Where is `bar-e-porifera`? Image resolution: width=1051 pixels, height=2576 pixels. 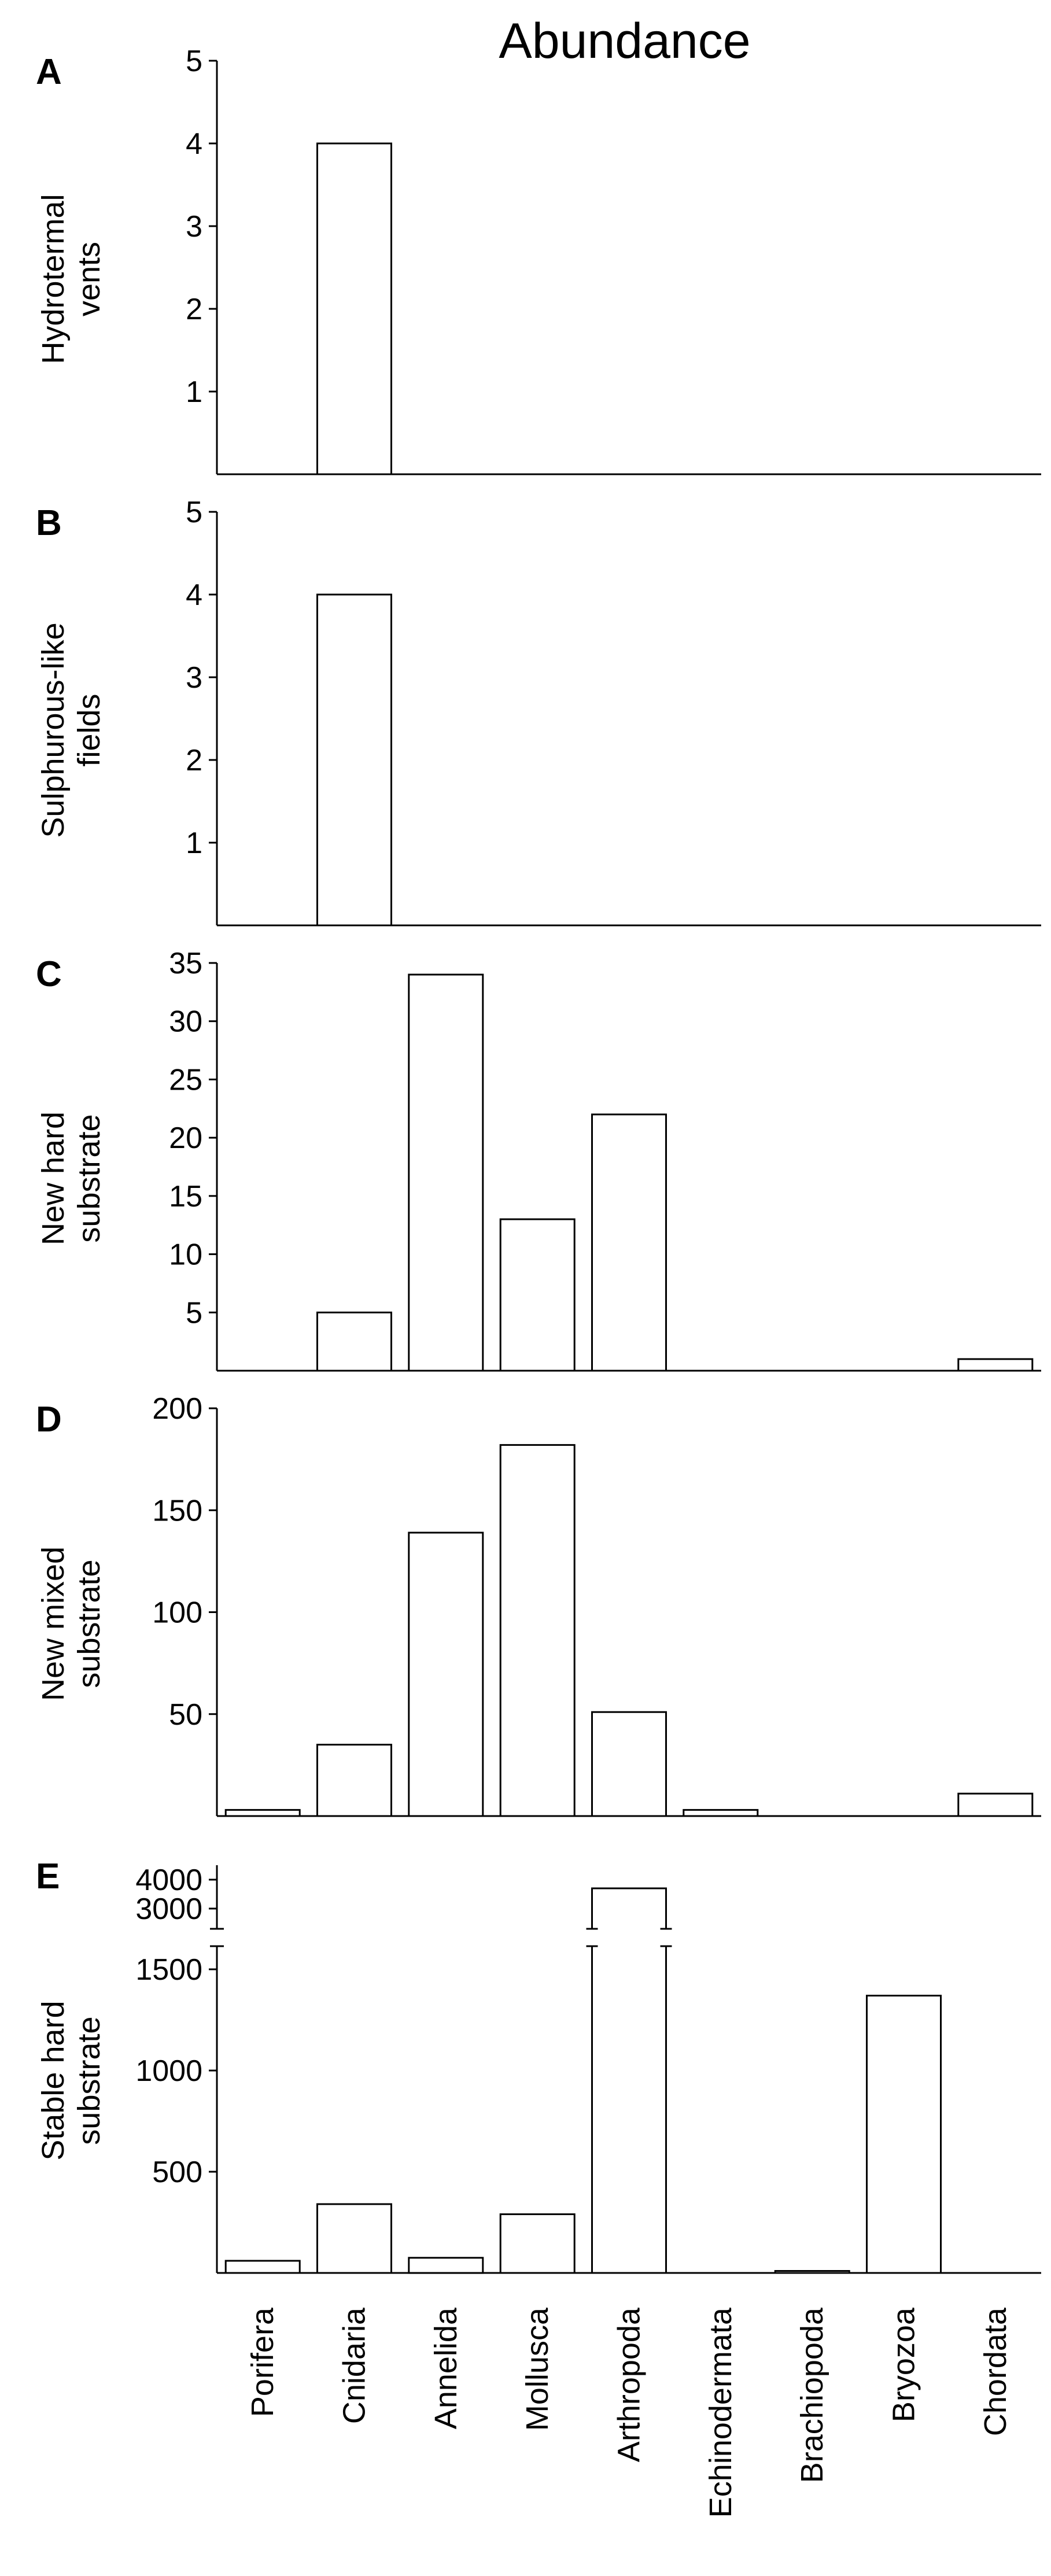
bar-e-porifera is located at coordinates (262, 2267).